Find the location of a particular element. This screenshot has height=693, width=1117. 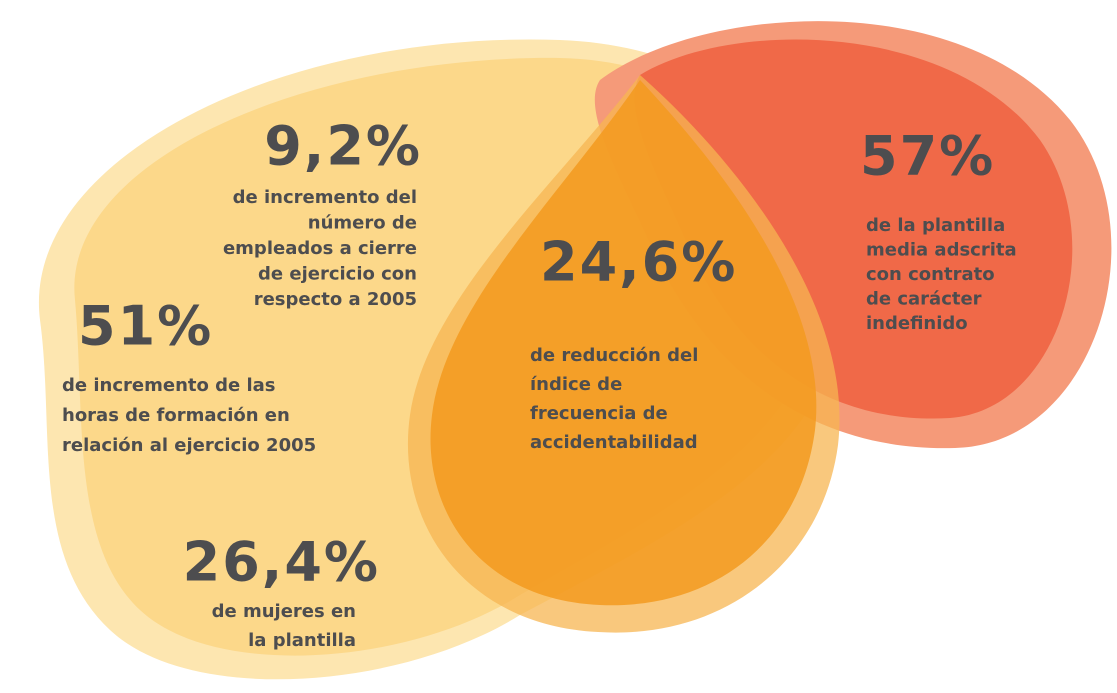

stat-description: respecto a 2005 is located at coordinates (335, 299).